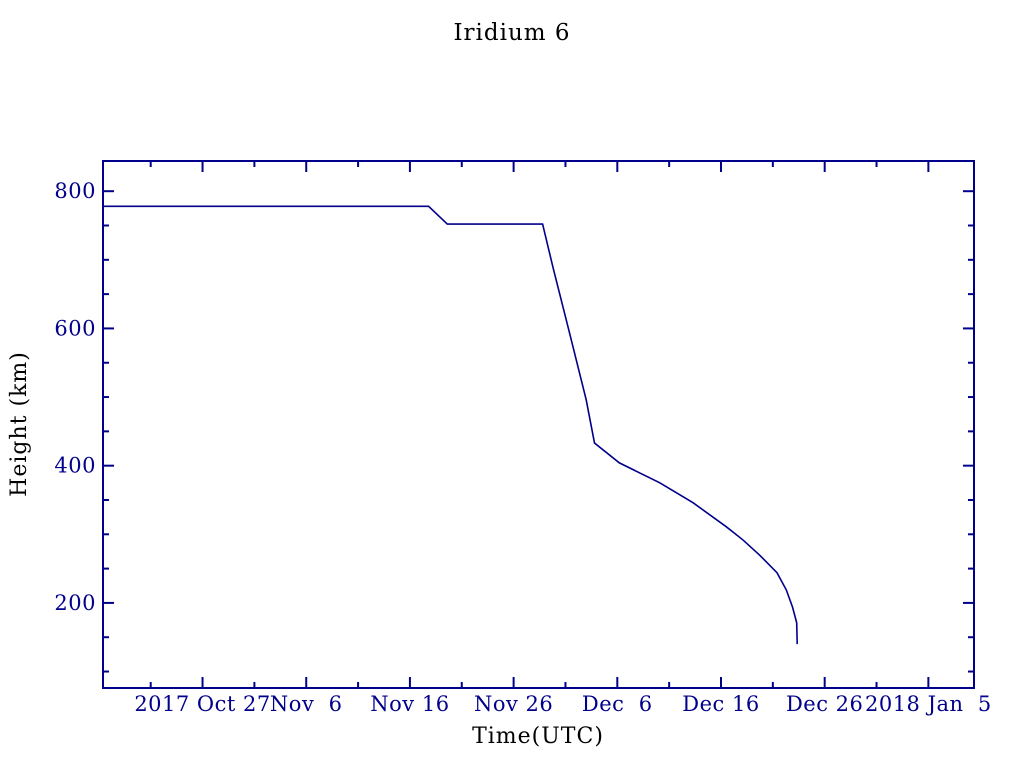 The height and width of the screenshot is (768, 1024). I want to click on x-tick-label: Dec 26, so click(824, 704).